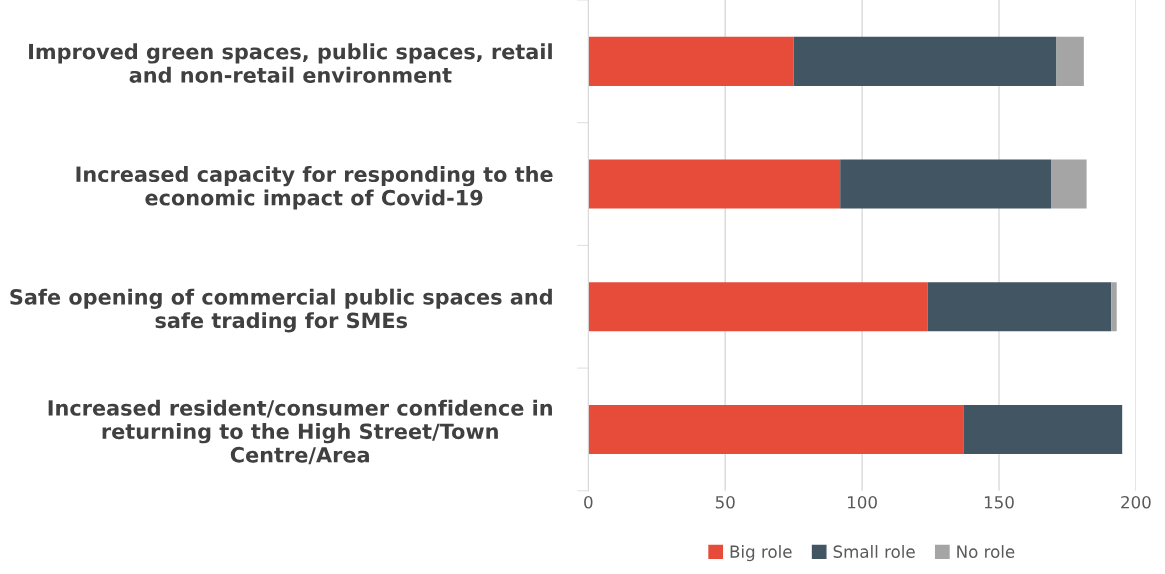  I want to click on legend-label: Small role, so click(874, 551).